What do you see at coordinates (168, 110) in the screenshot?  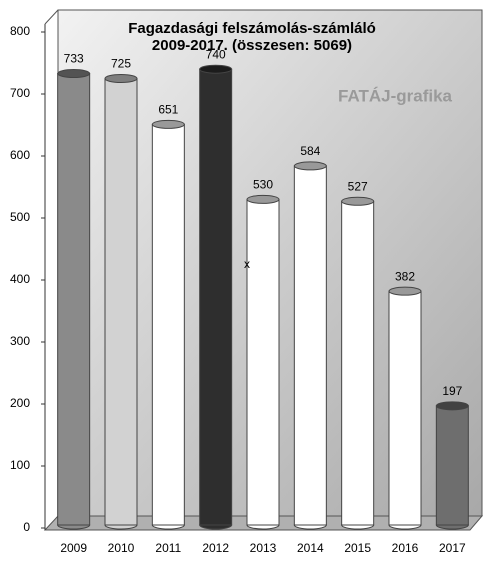 I see `value-label: 651` at bounding box center [168, 110].